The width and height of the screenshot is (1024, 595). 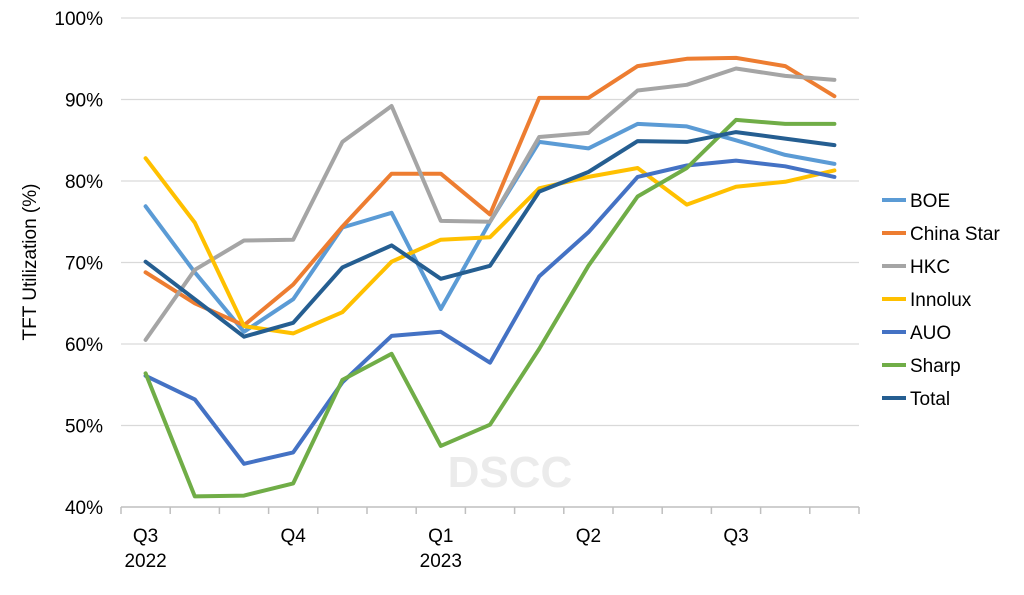 I want to click on legend: BOE China Star HKC Innolux AUO Sharp Total, so click(x=941, y=300).